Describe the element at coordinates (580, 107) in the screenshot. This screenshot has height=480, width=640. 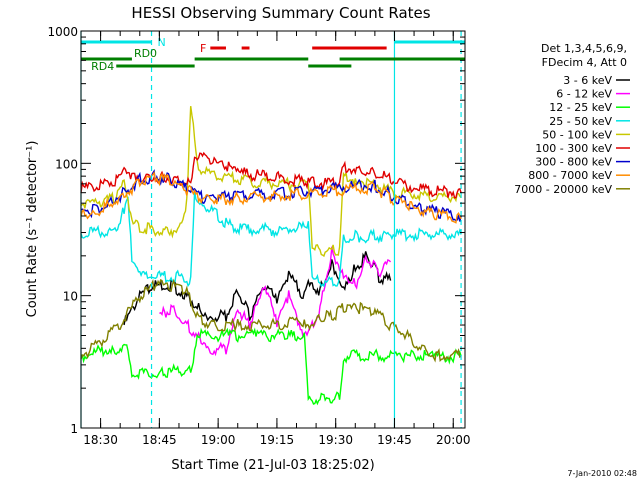
I see `legend-label-3: 12 - 25 keV` at that location.